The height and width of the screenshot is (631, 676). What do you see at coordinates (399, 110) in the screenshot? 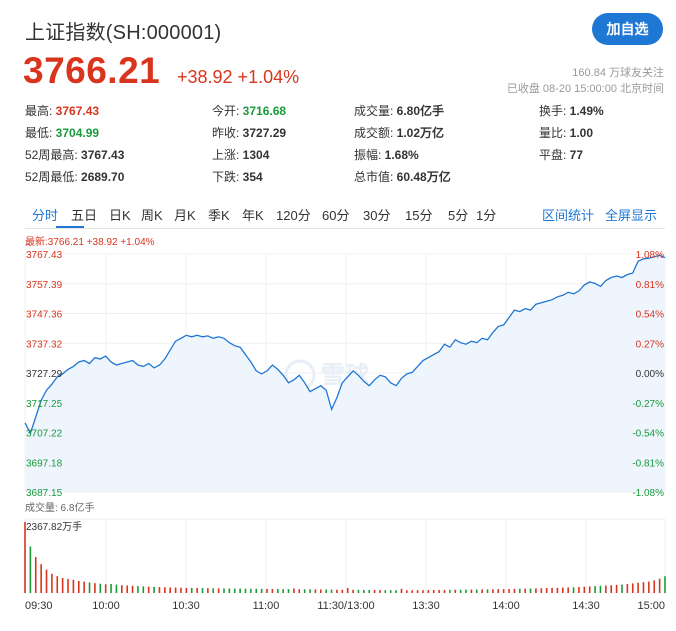
I see `quote-item: 成交量: 6.80亿手` at bounding box center [399, 110].